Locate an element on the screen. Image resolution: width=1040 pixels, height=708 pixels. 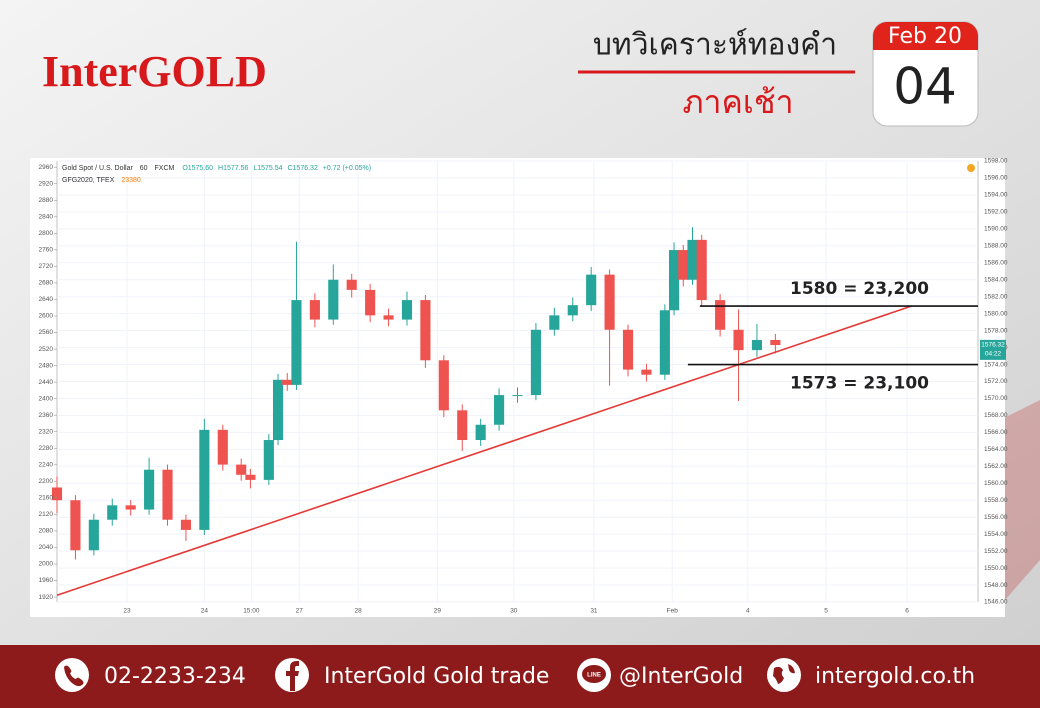
y-tick-label: 1578.00 is located at coordinates (996, 330).